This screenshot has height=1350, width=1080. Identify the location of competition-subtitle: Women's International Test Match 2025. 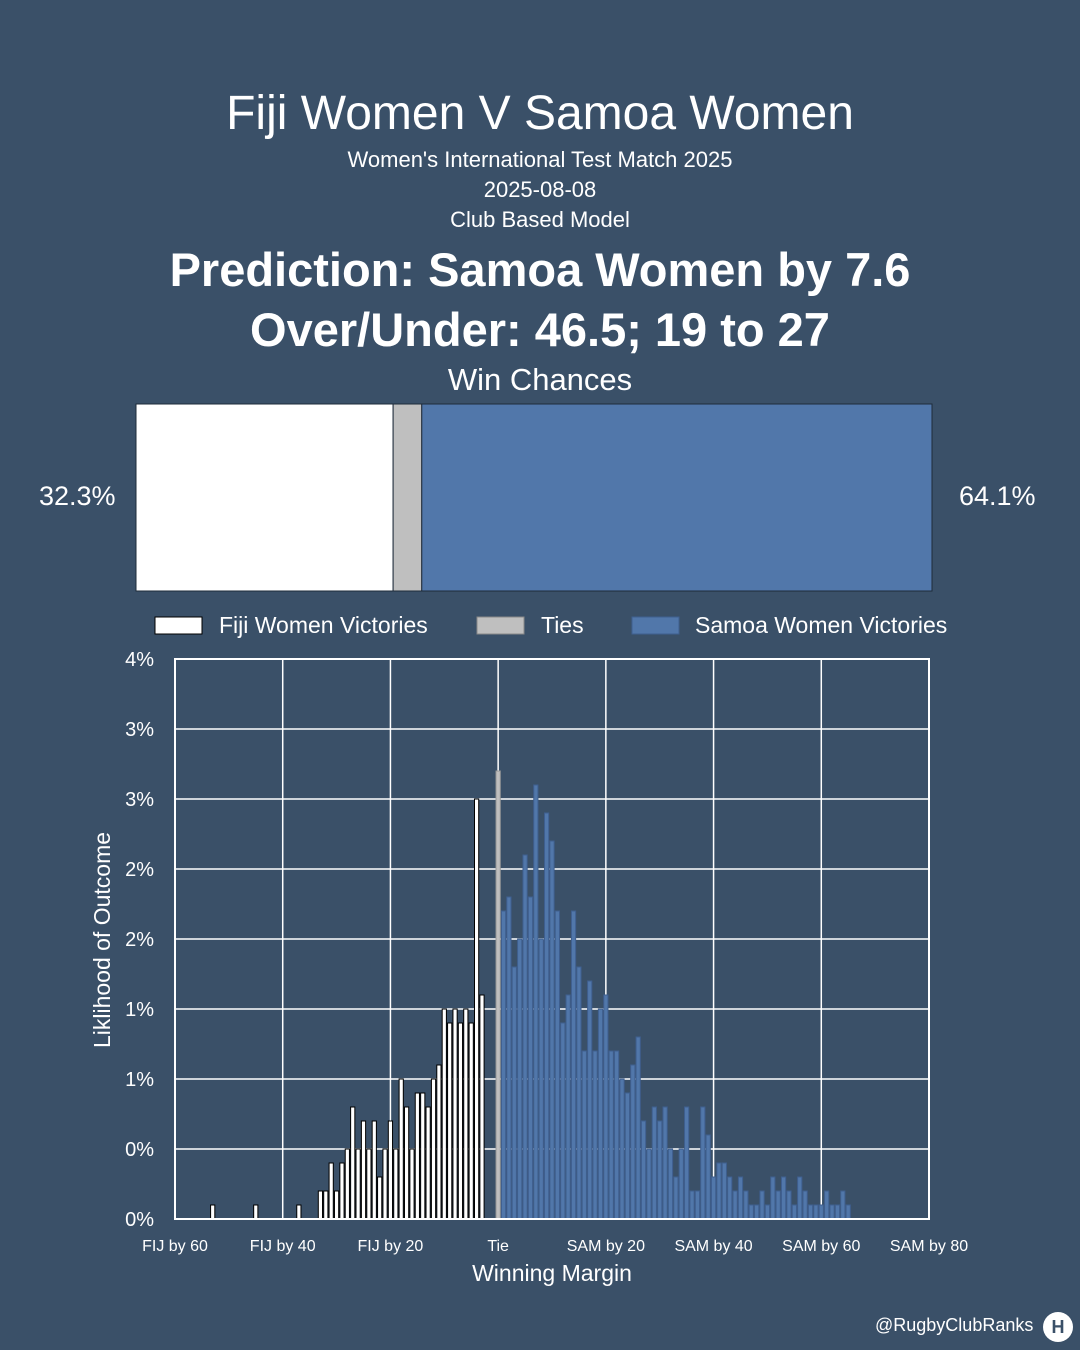
(540, 159).